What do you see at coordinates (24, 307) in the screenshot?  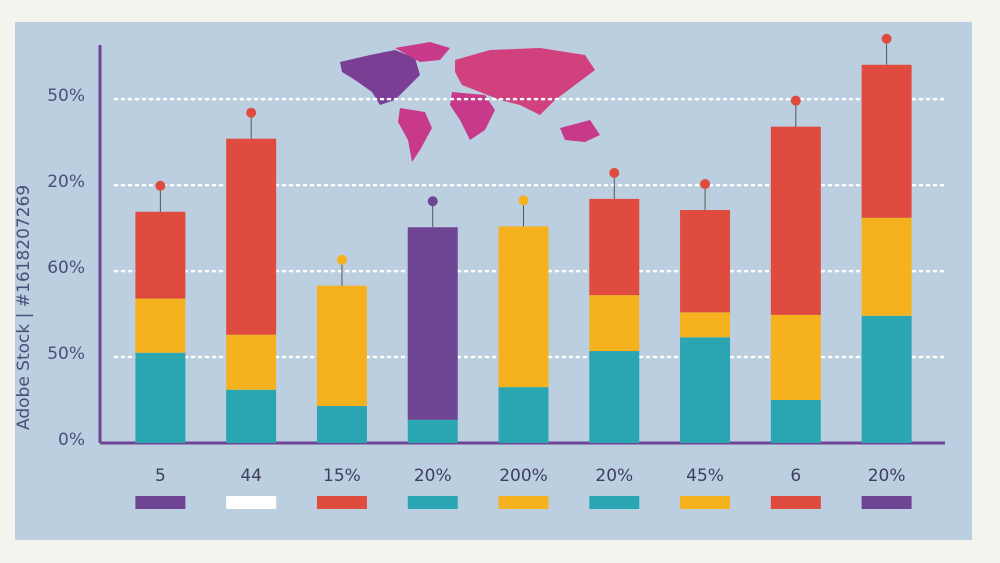 I see `watermark: Adobe Stock | #1618207269` at bounding box center [24, 307].